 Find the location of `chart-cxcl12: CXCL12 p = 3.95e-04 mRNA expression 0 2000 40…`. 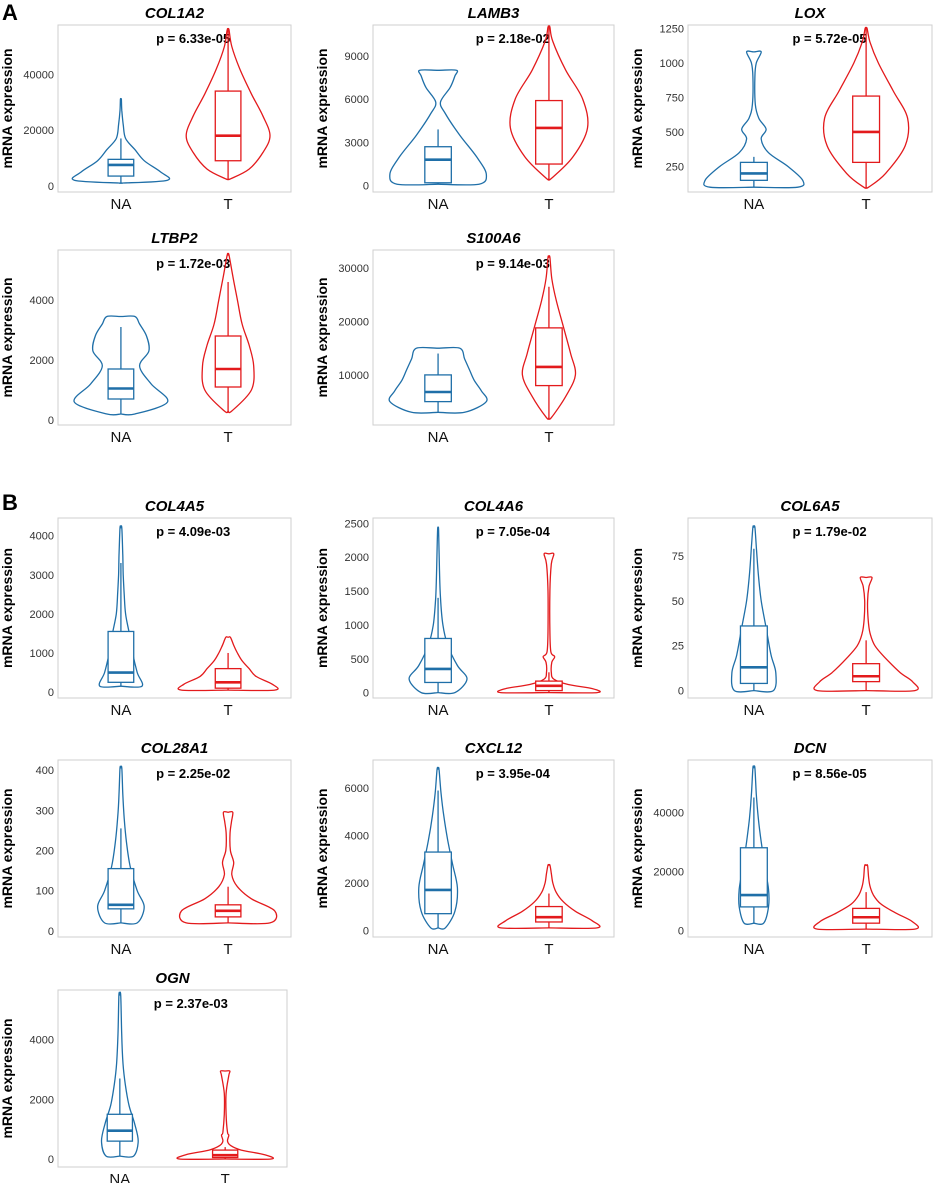

chart-cxcl12: CXCL12 p = 3.95e-04 mRNA expression 0 2000 40… is located at coordinates (464, 849).